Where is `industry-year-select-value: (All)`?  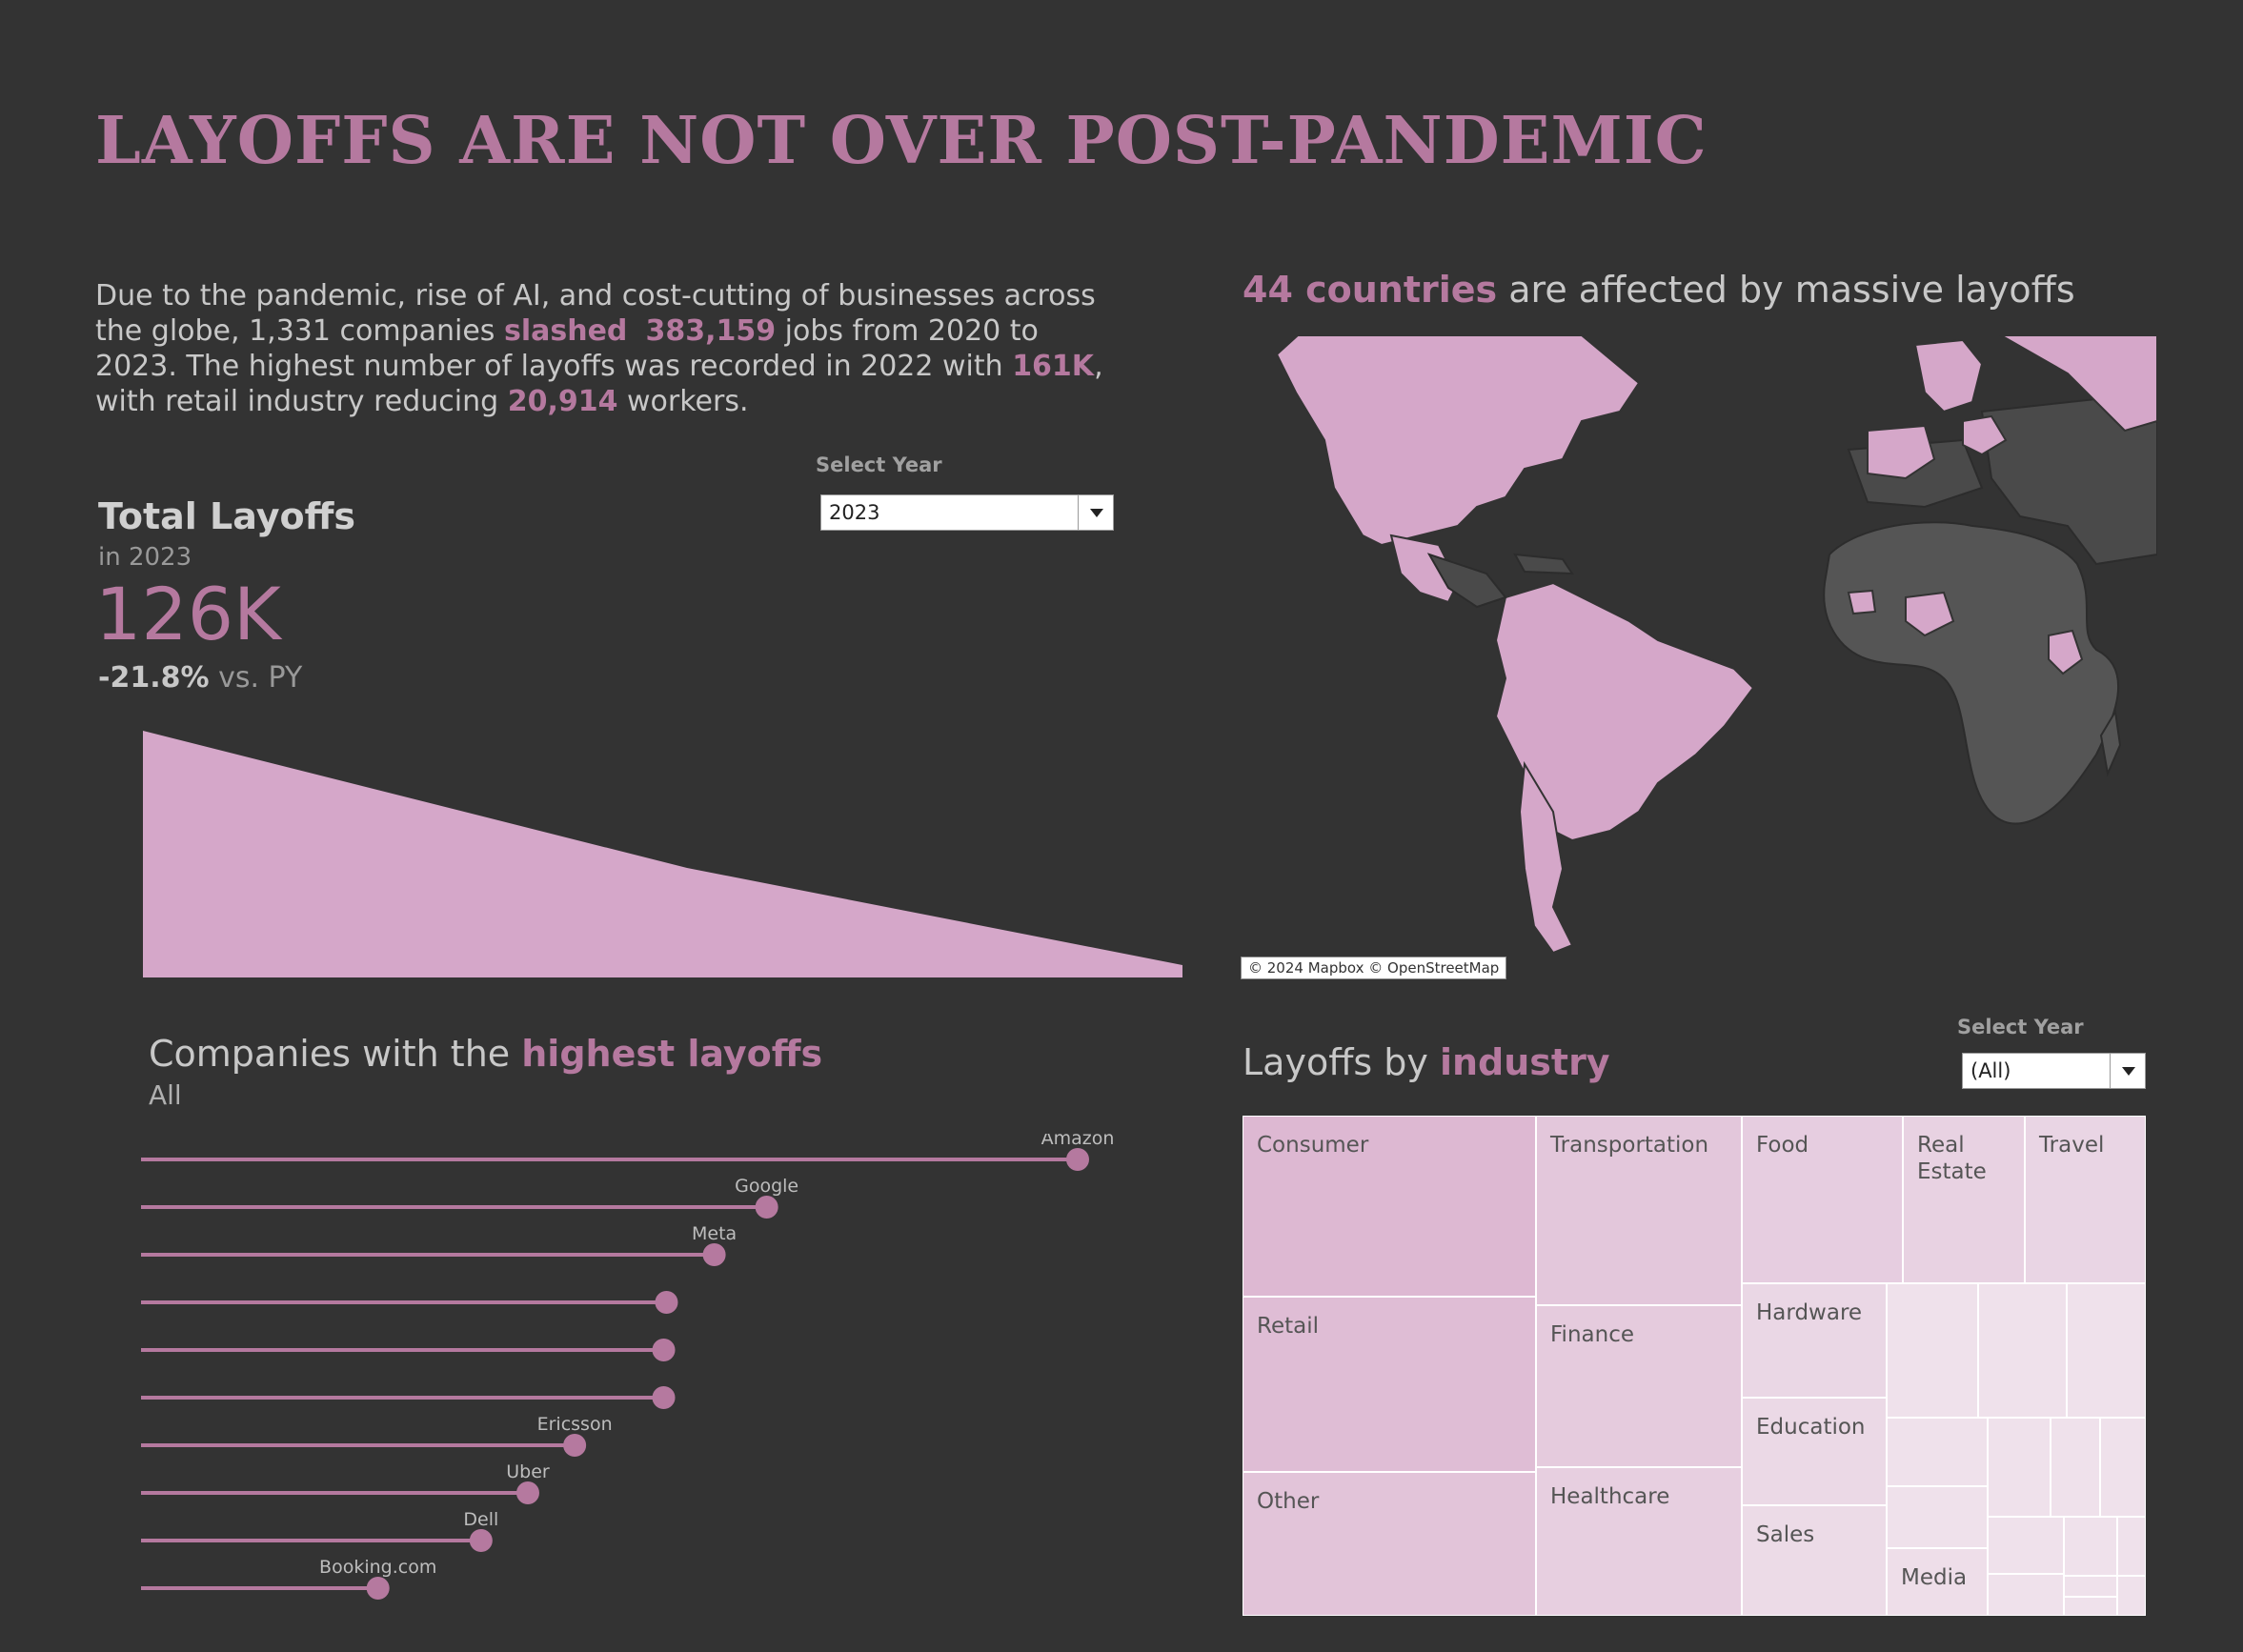
industry-year-select-value: (All) is located at coordinates (1990, 1070).